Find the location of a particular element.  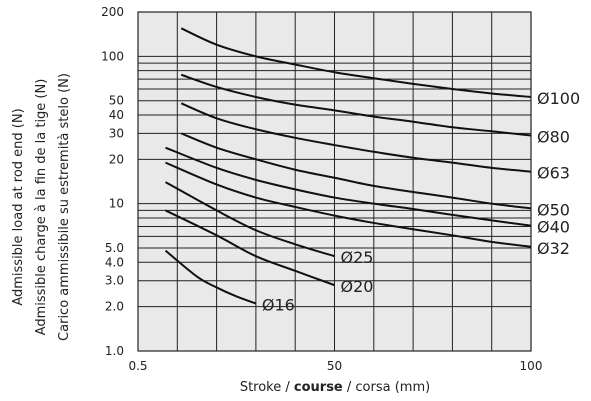

x-axis-label: Stroke / course / corsa (mm) is located at coordinates (335, 387).